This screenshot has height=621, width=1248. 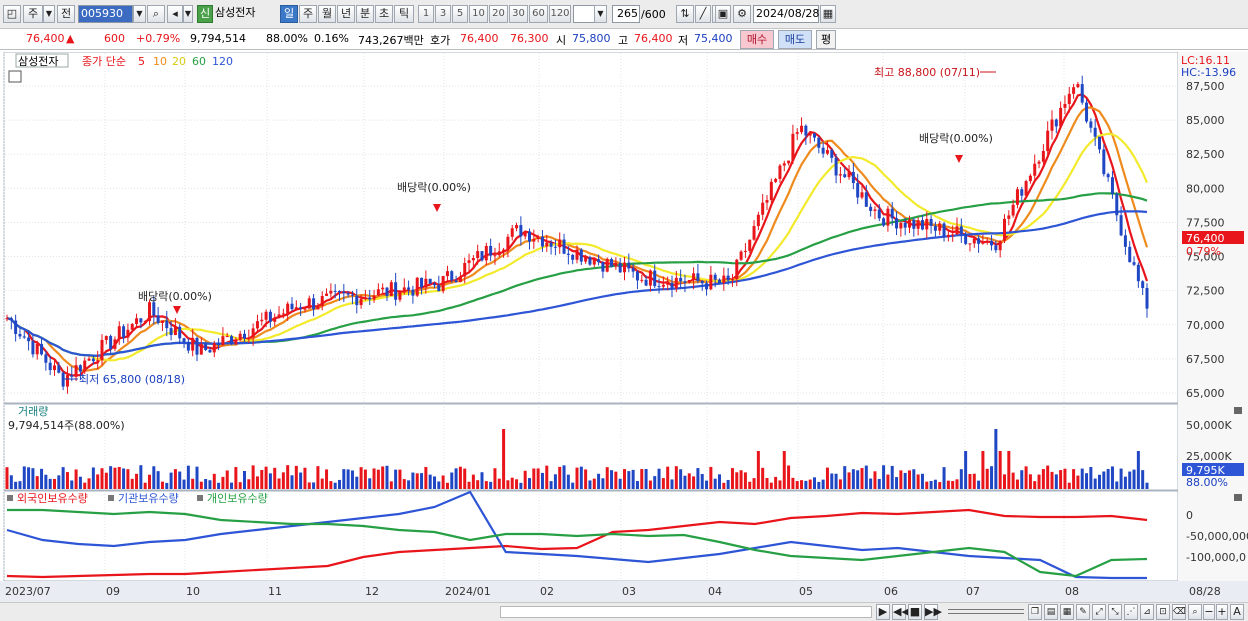 I want to click on gear-icon: ⚙, so click(x=742, y=14).